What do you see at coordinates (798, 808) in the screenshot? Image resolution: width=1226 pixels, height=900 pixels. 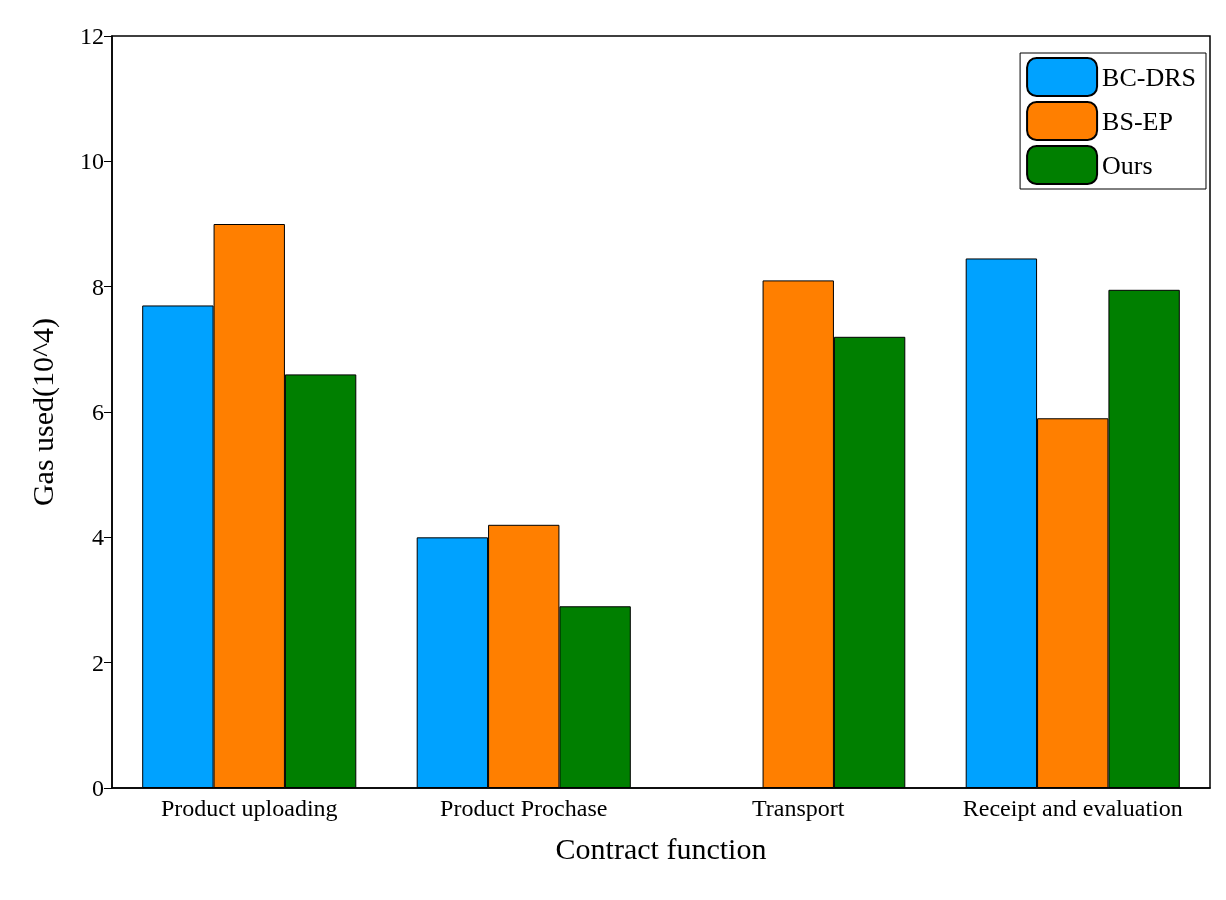 I see `x-tick-label: Transport` at bounding box center [798, 808].